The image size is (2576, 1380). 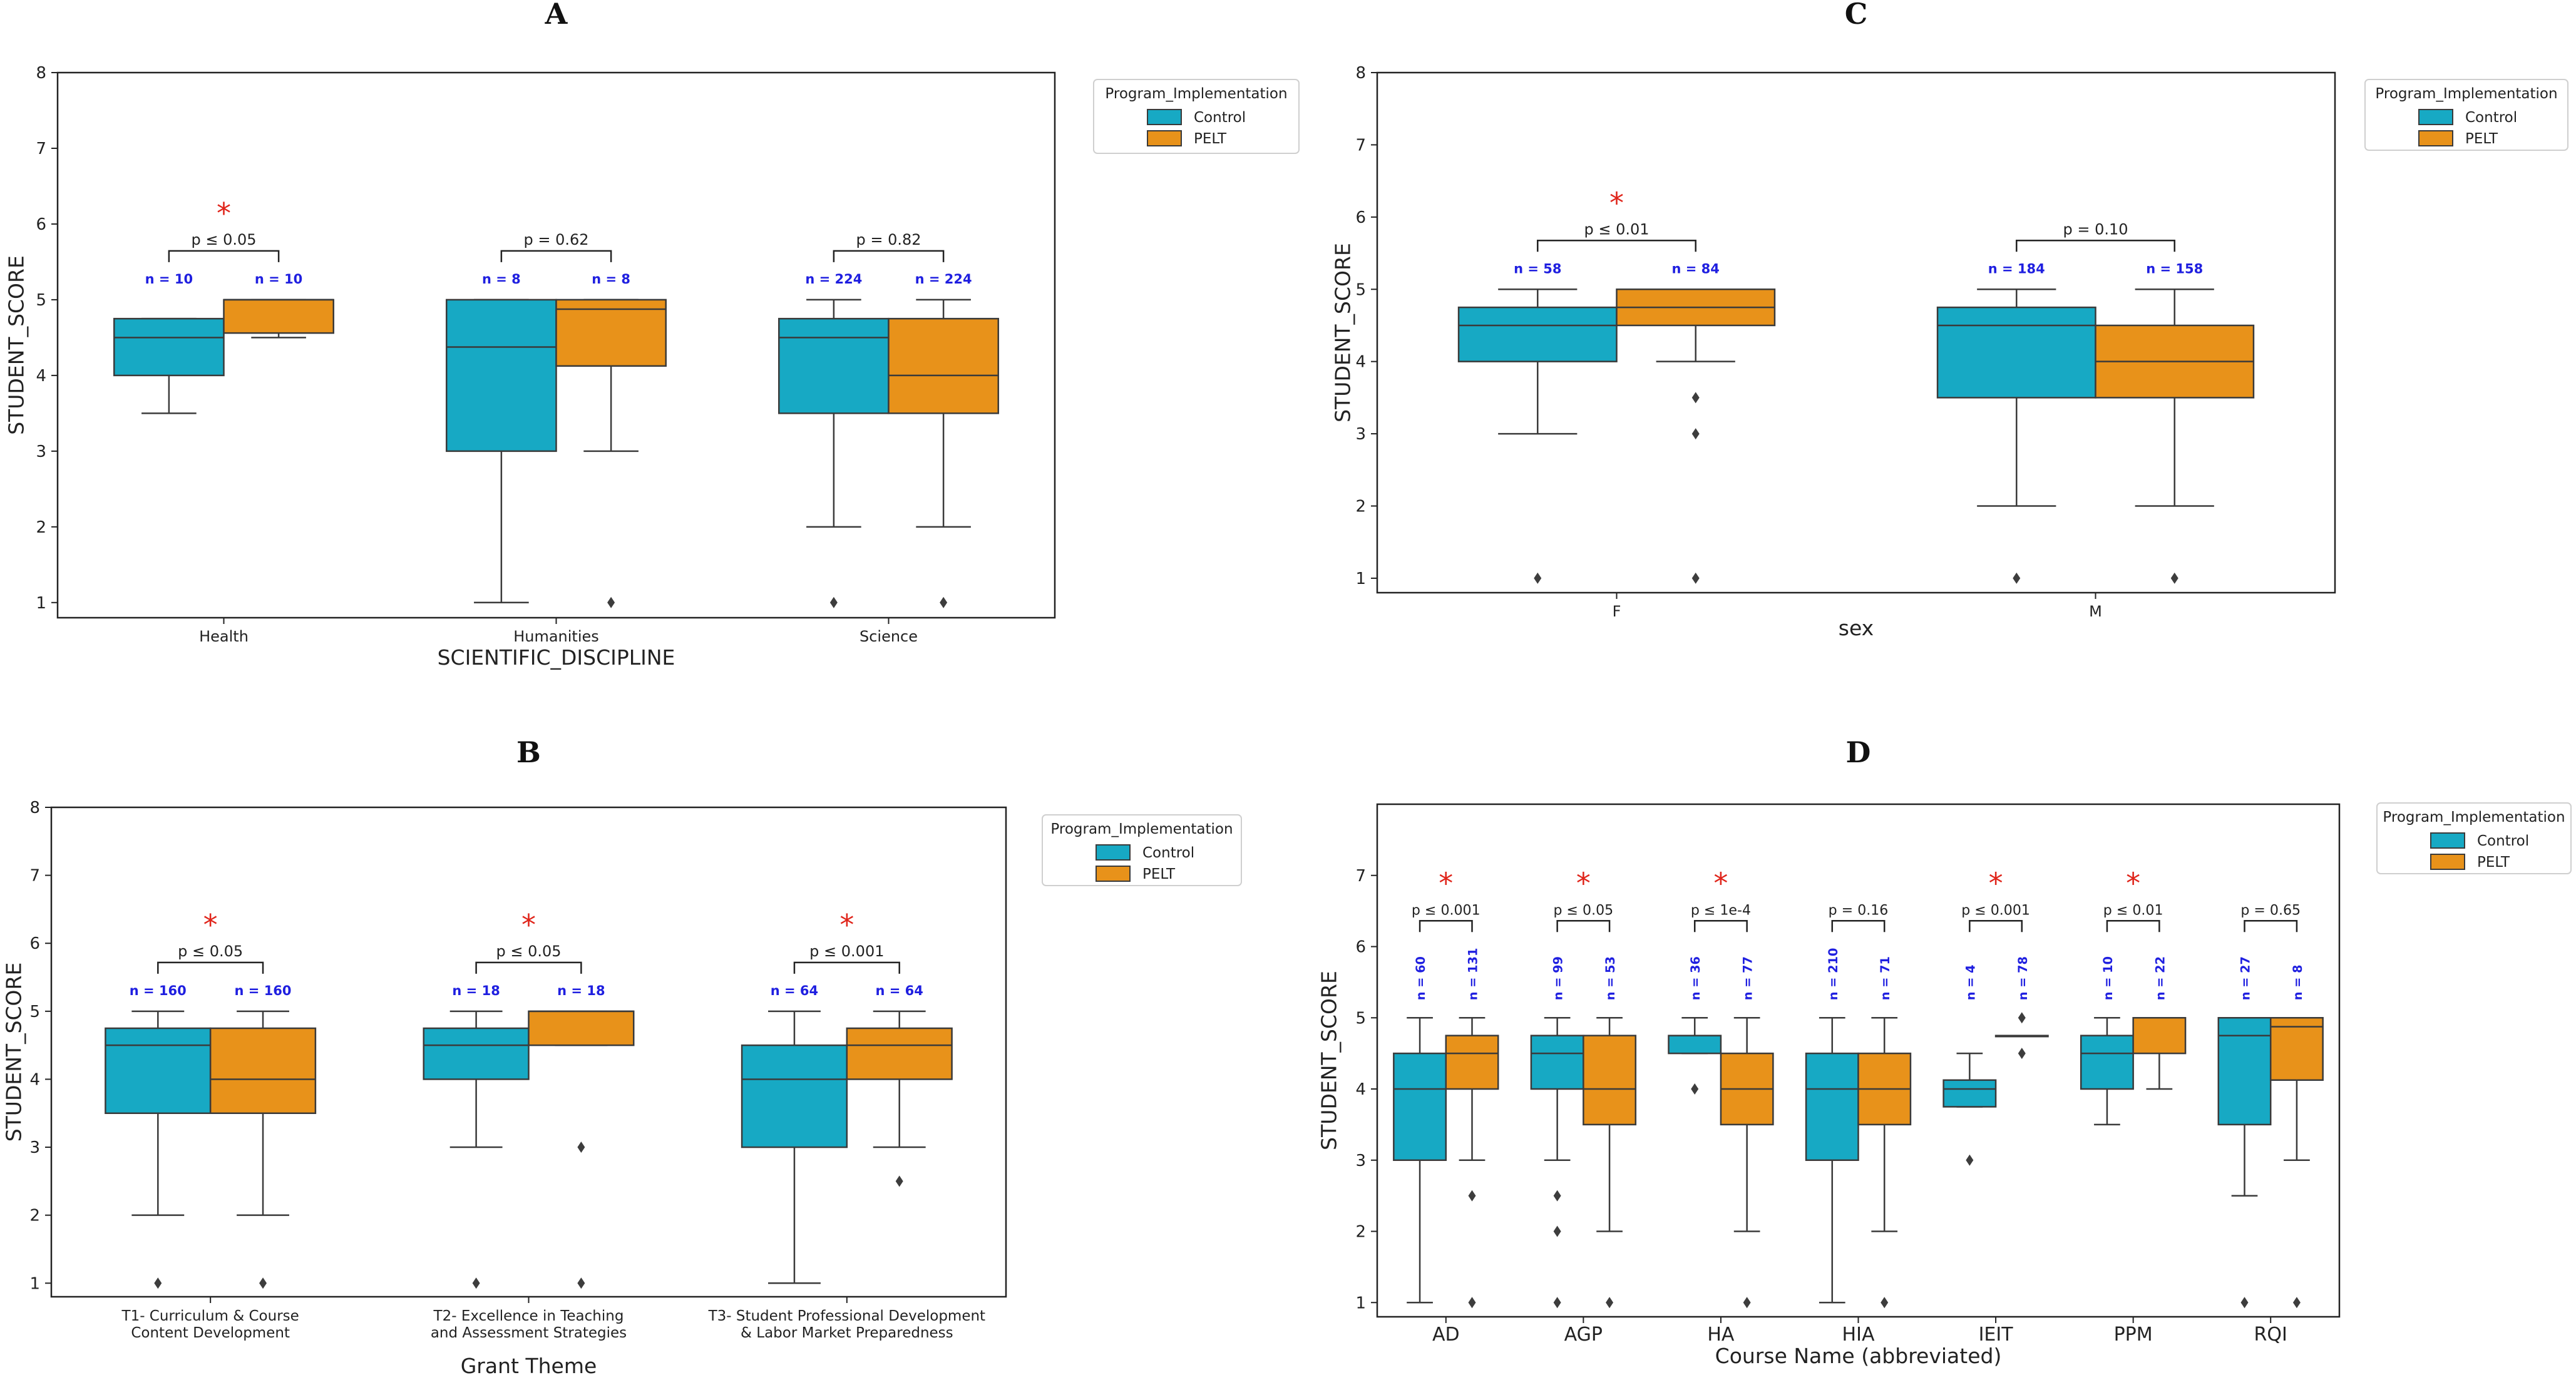 I want to click on x-tick-label: Humanities, so click(x=556, y=636).